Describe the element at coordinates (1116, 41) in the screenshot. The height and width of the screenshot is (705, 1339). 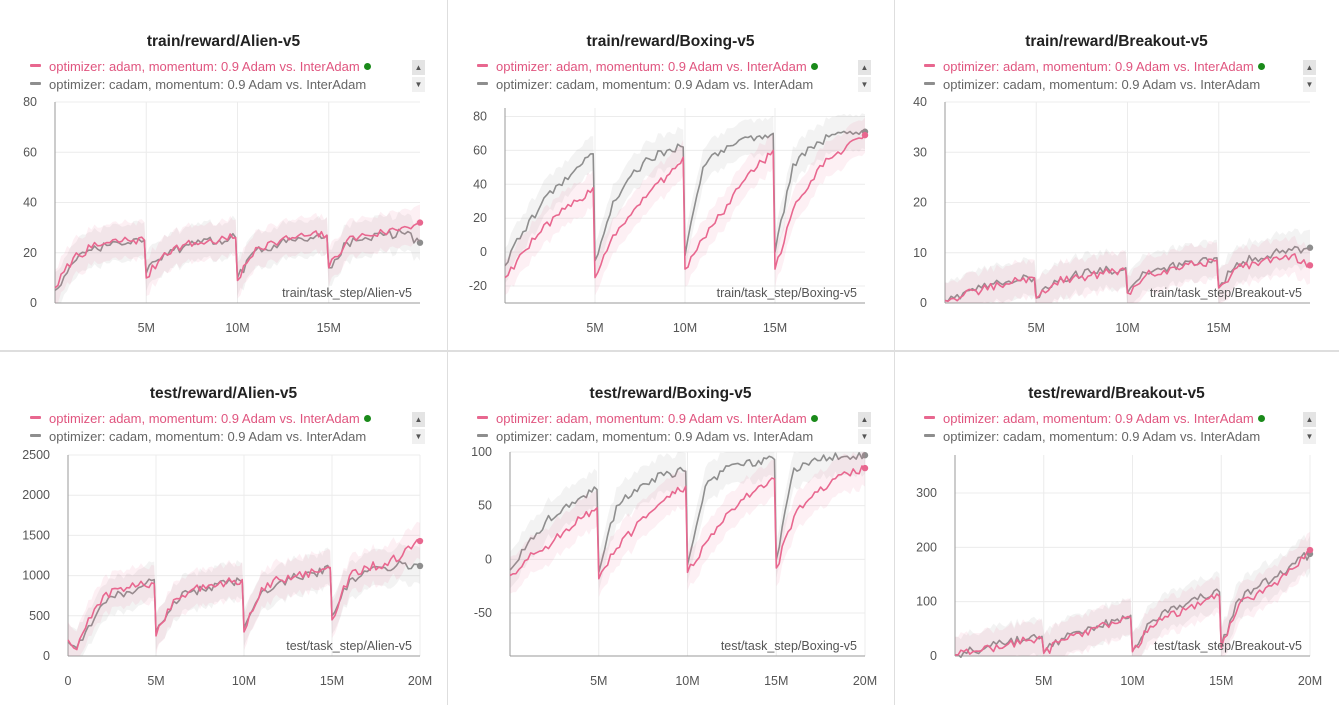
I see `chart-title: train/reward/Breakout-v5` at that location.